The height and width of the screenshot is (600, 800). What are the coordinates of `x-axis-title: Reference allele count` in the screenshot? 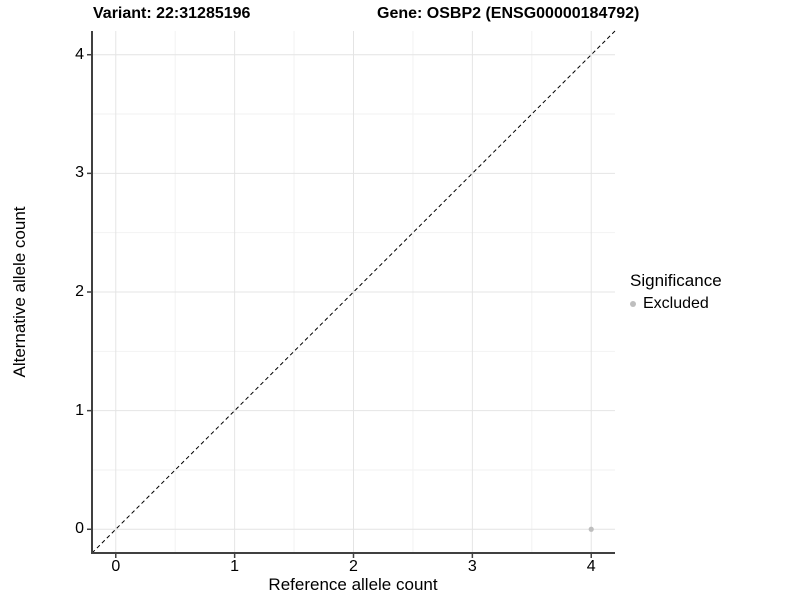 It's located at (353, 584).